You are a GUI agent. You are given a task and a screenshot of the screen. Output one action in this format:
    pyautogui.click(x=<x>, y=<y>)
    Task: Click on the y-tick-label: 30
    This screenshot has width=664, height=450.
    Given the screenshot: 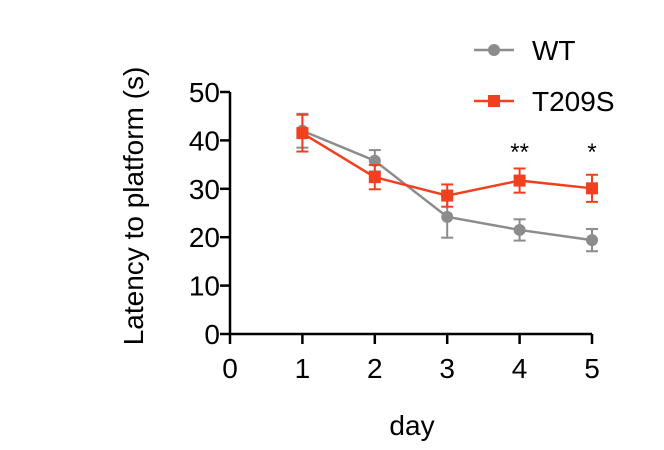 What is the action you would take?
    pyautogui.click(x=204, y=189)
    